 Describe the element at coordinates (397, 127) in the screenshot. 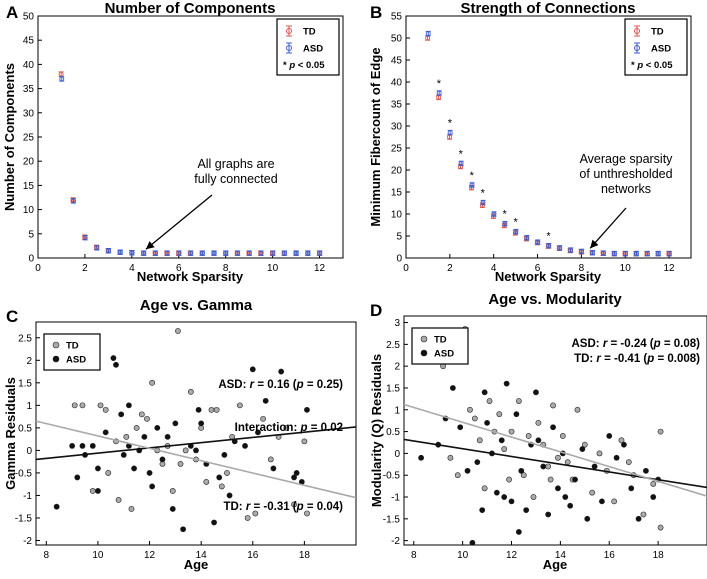

I see `y-tick-label: 30` at that location.